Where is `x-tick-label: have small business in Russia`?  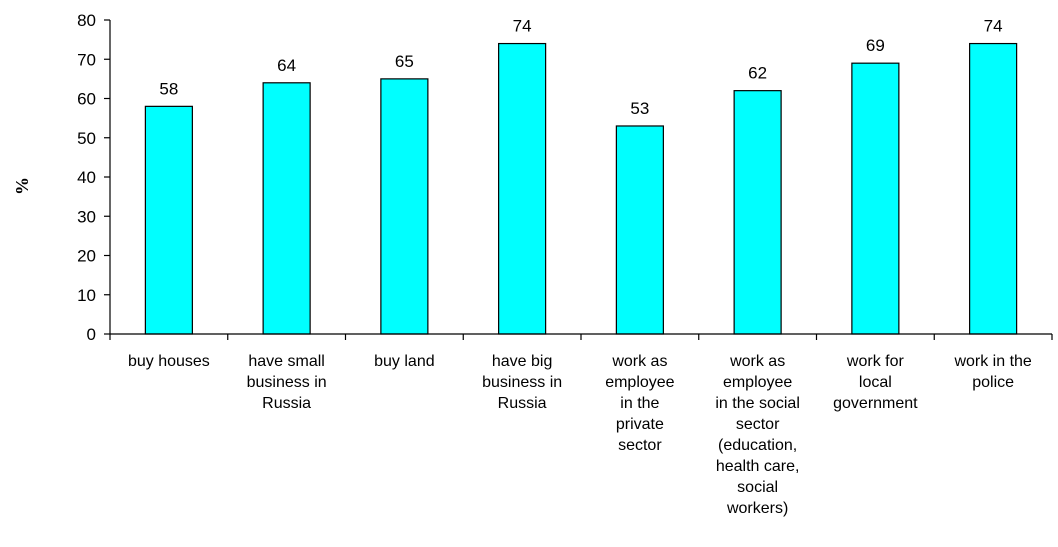
x-tick-label: have small business in Russia is located at coordinates (287, 382).